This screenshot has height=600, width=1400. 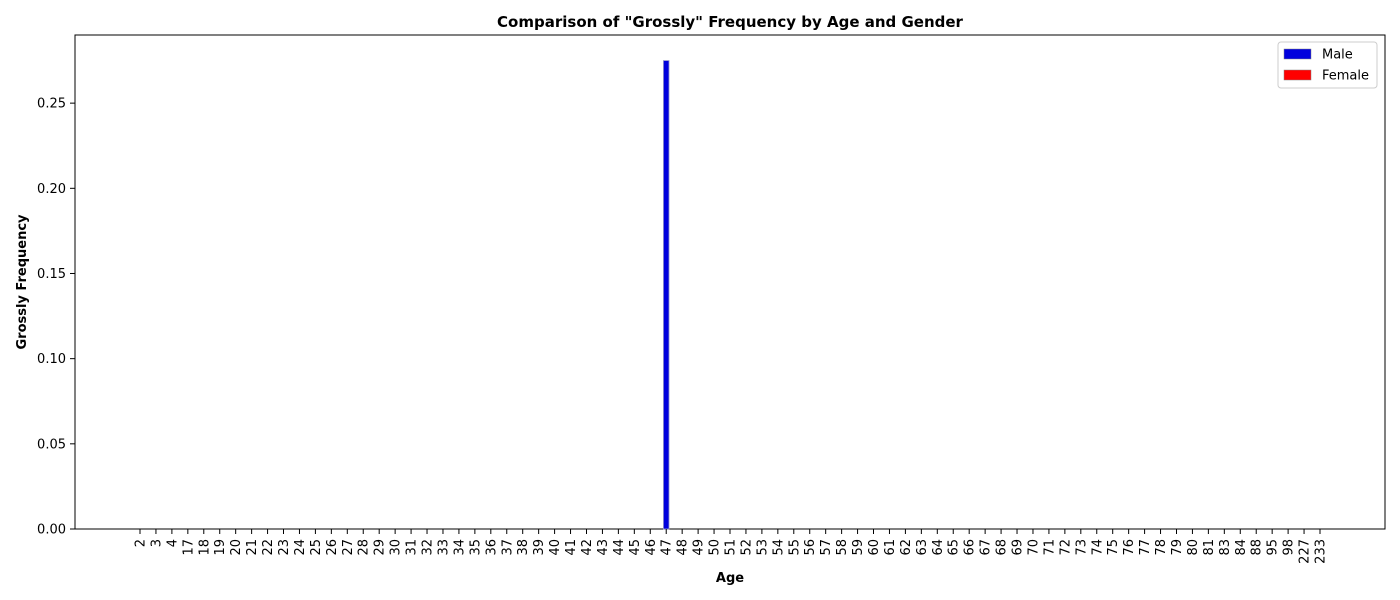 What do you see at coordinates (236, 547) in the screenshot?
I see `x-tick-label: 20` at bounding box center [236, 547].